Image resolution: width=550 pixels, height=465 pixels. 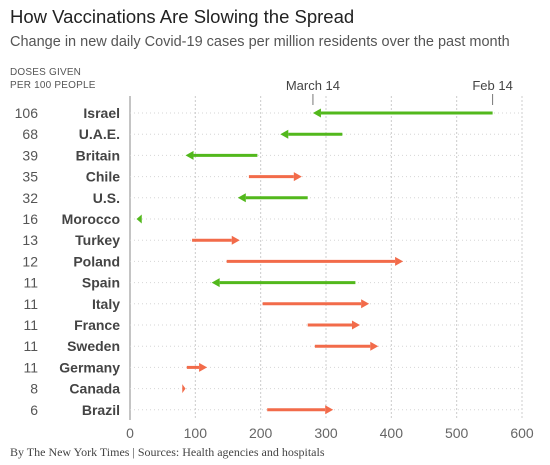 What do you see at coordinates (30, 155) in the screenshot?
I see `doses-value: 39` at bounding box center [30, 155].